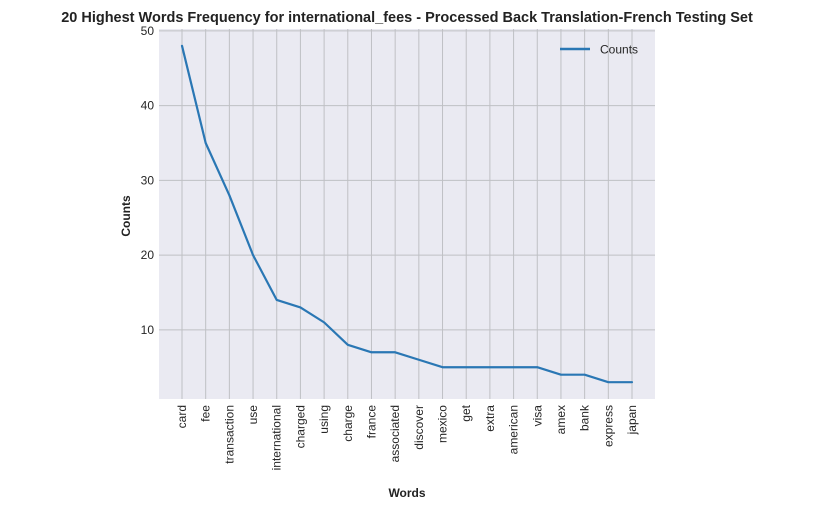  Describe the element at coordinates (619, 50) in the screenshot. I see `legend-label-counts: Counts` at that location.